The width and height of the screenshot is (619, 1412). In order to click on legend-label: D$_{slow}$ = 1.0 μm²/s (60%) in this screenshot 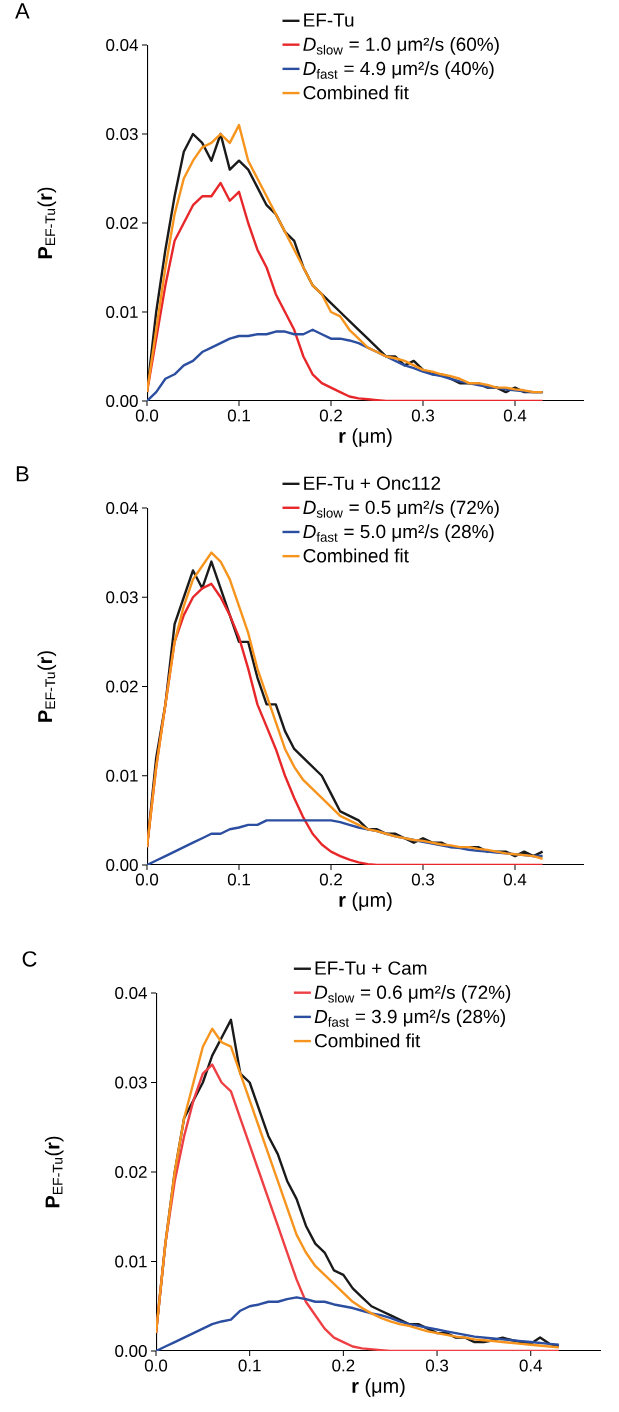, I will do `click(401, 46)`.